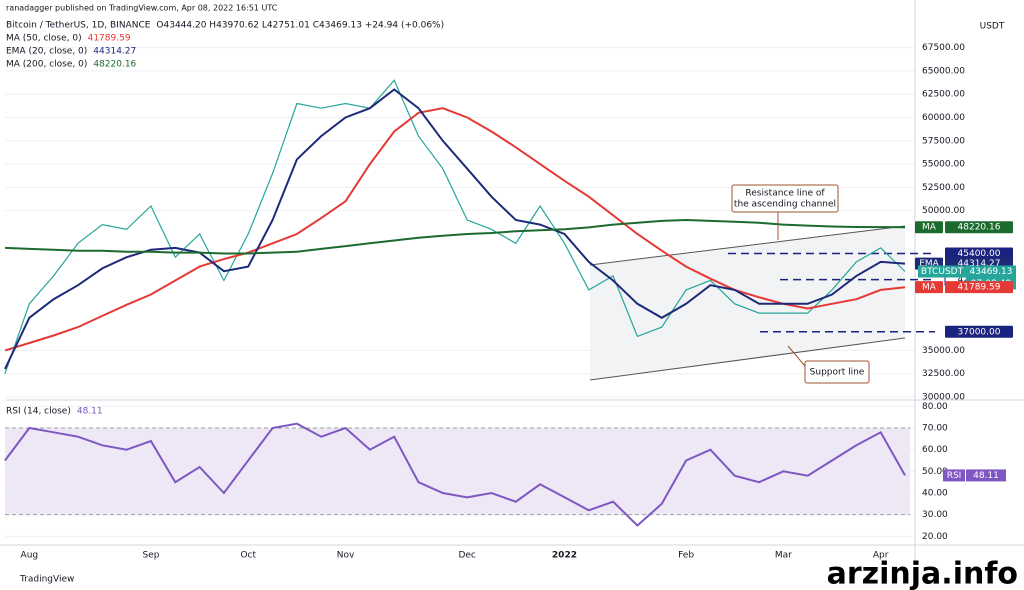  I want to click on marker-value: 37000.00, so click(979, 332).